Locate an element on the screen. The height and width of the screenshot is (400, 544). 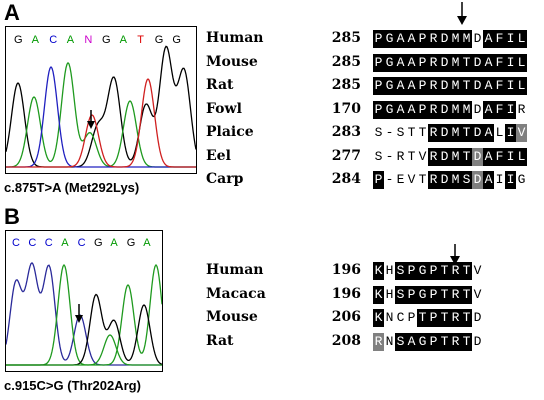
trace-ax is located at coordinates (84, 350).